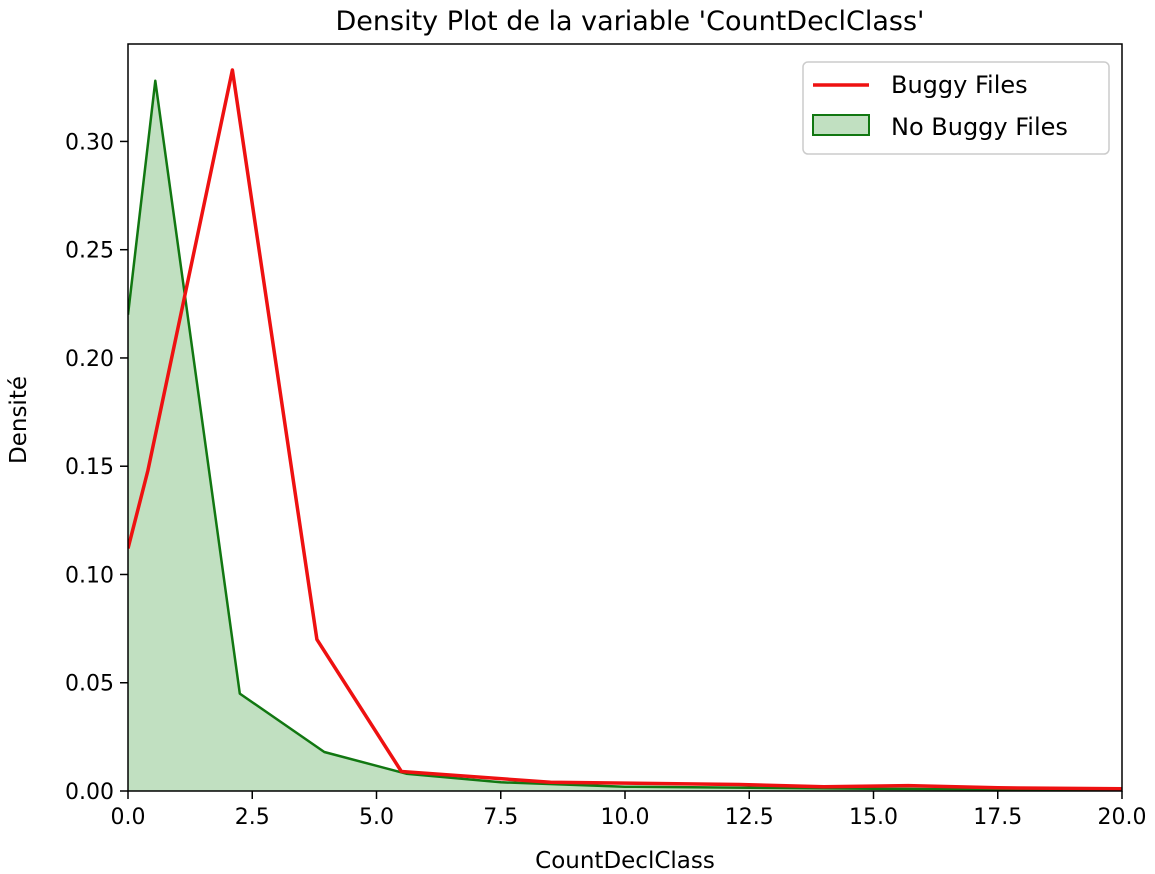 This screenshot has height=874, width=1155. Describe the element at coordinates (500, 817) in the screenshot. I see `x-tick-label: 7.5` at that location.